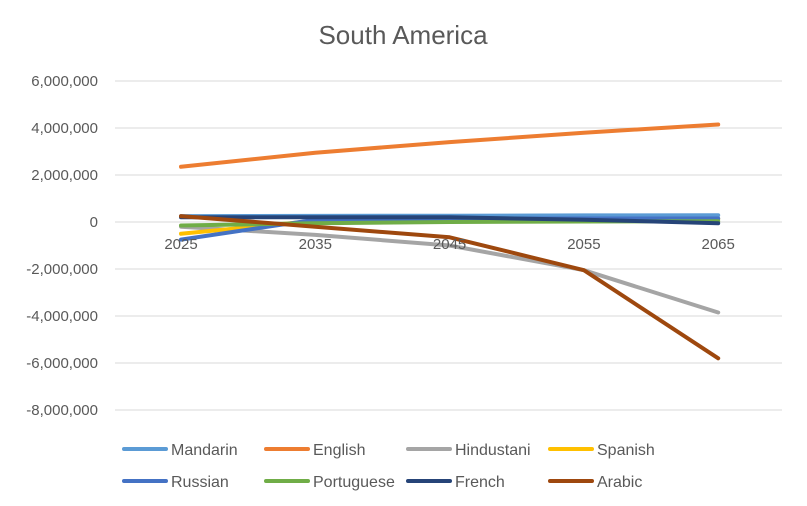 Image resolution: width=807 pixels, height=506 pixels. I want to click on x-tick-label: 2045, so click(449, 244).